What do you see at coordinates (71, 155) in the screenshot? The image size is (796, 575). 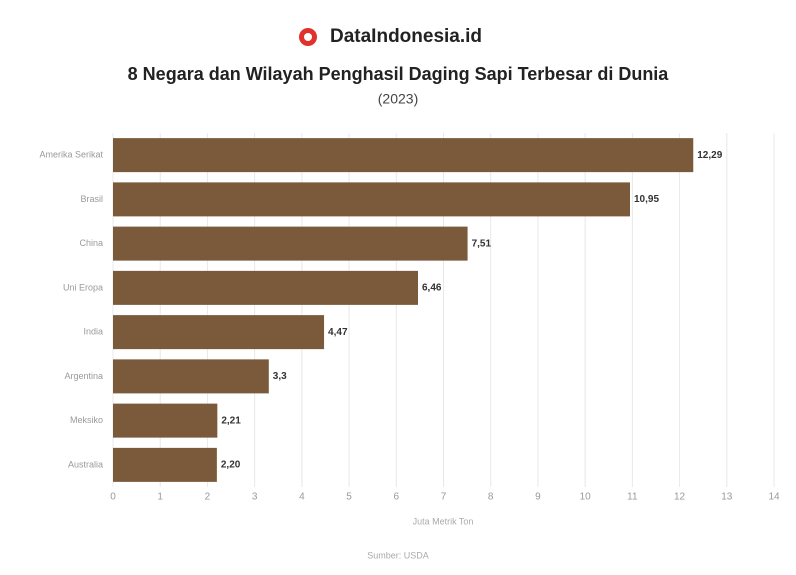 I see `y-tick-label: Amerika Serikat` at bounding box center [71, 155].